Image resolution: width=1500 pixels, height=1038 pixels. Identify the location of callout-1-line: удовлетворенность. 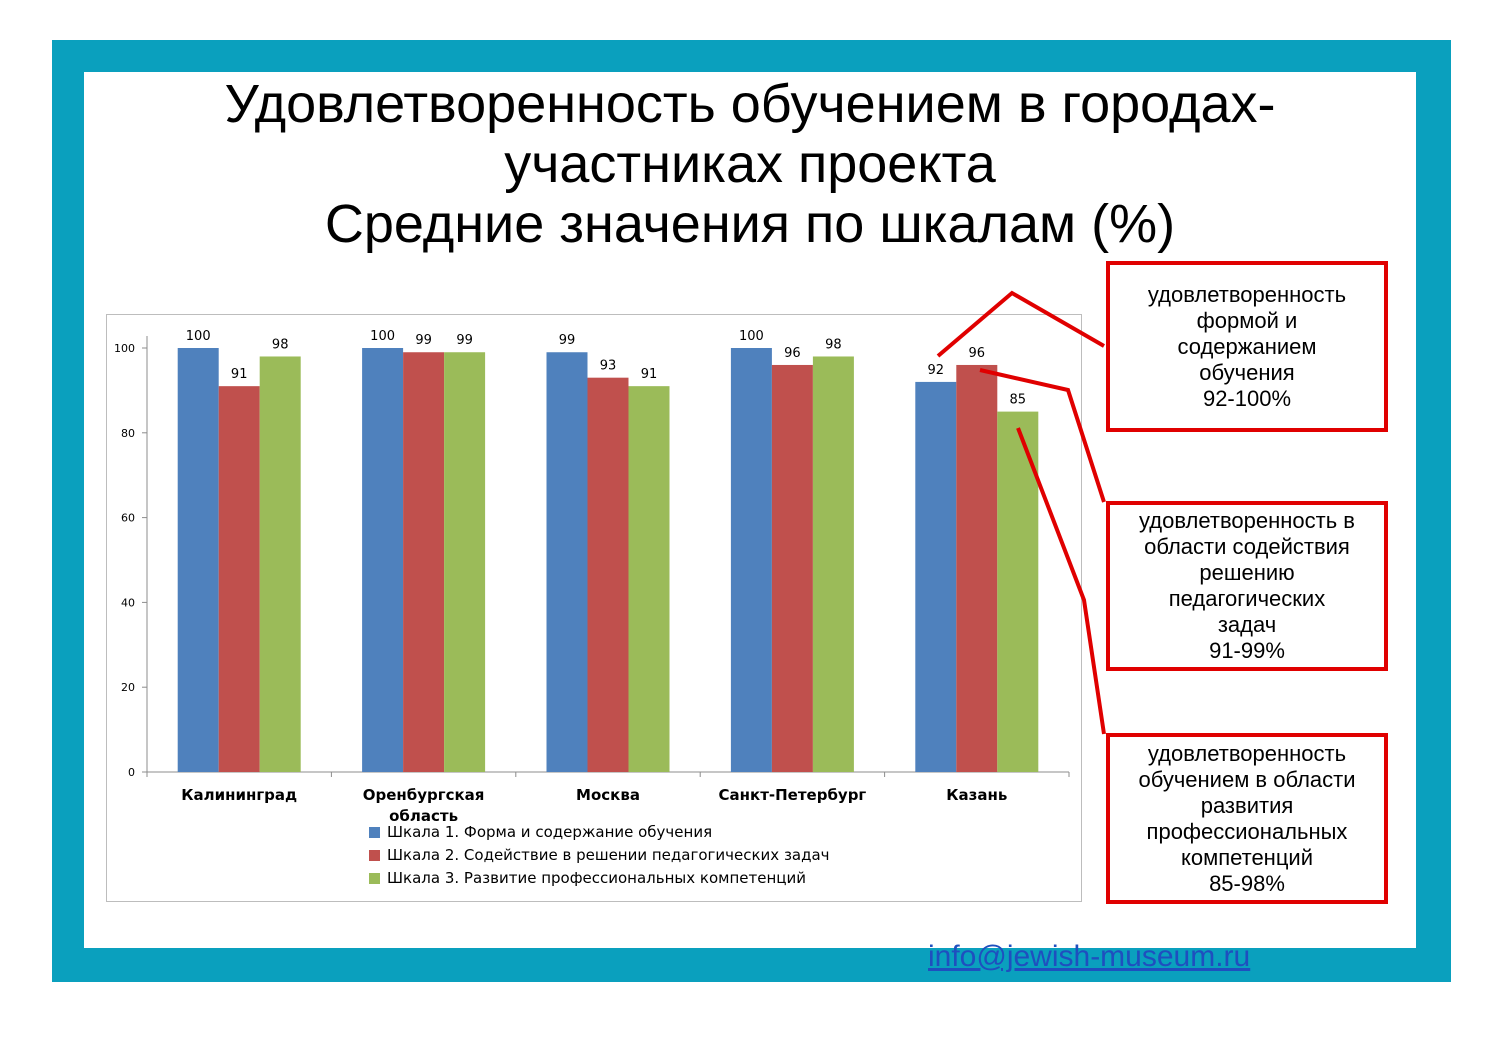
(1247, 294).